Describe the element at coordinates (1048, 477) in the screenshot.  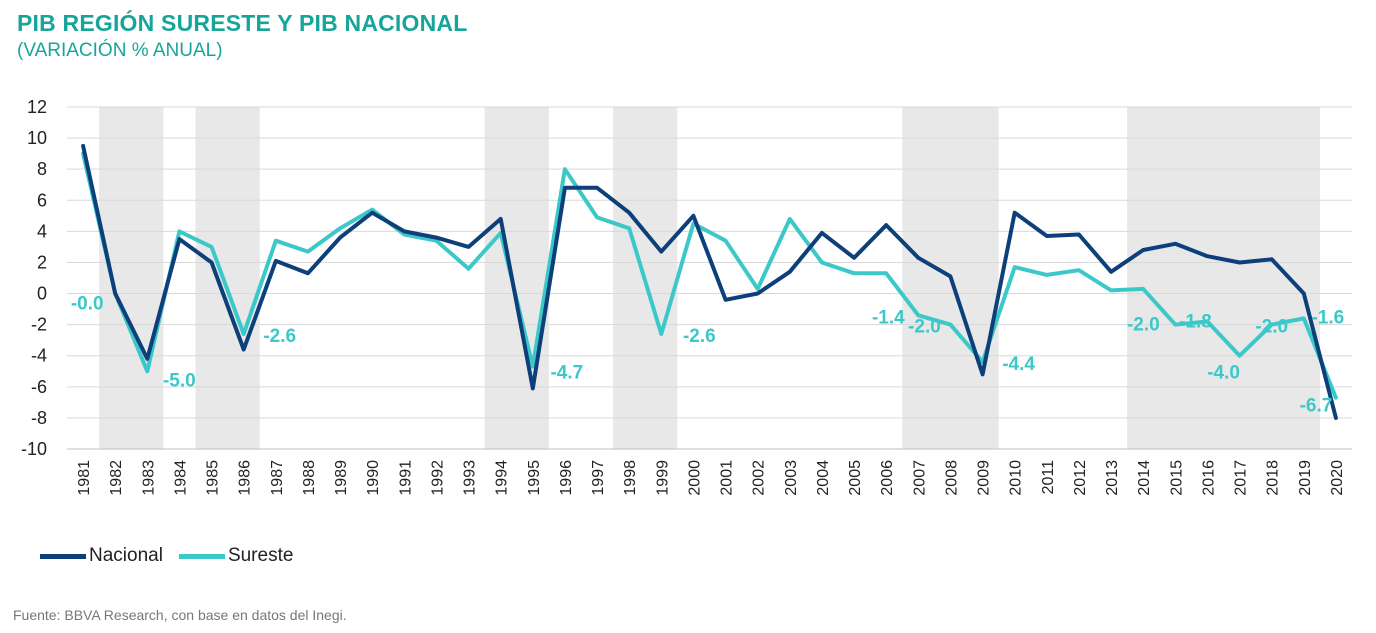
I see `x-tick-label: 2011` at that location.